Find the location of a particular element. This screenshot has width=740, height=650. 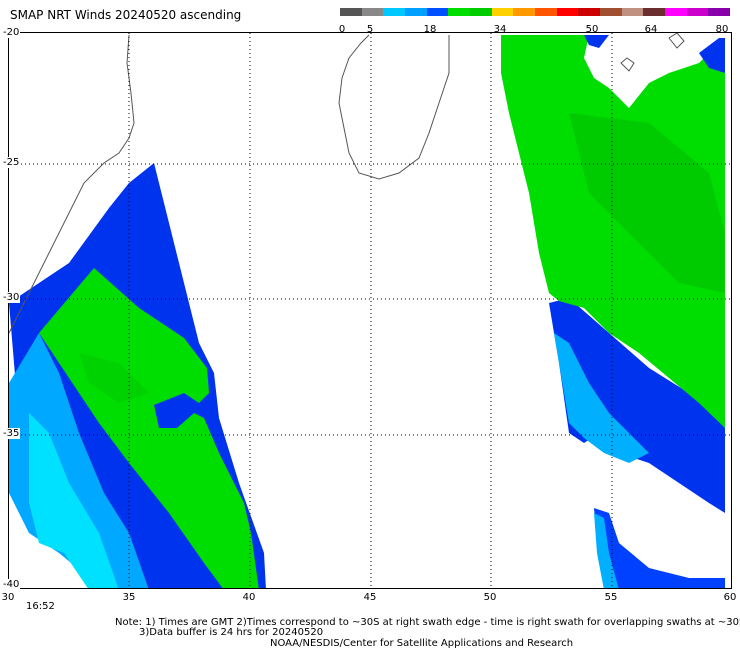

lat-label--40: -40 is located at coordinates (11, 584).